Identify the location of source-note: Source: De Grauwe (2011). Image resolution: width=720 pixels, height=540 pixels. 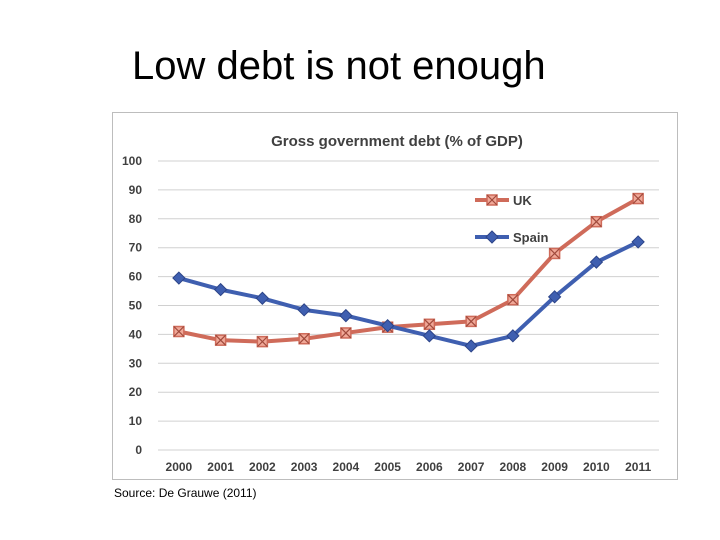
(185, 493).